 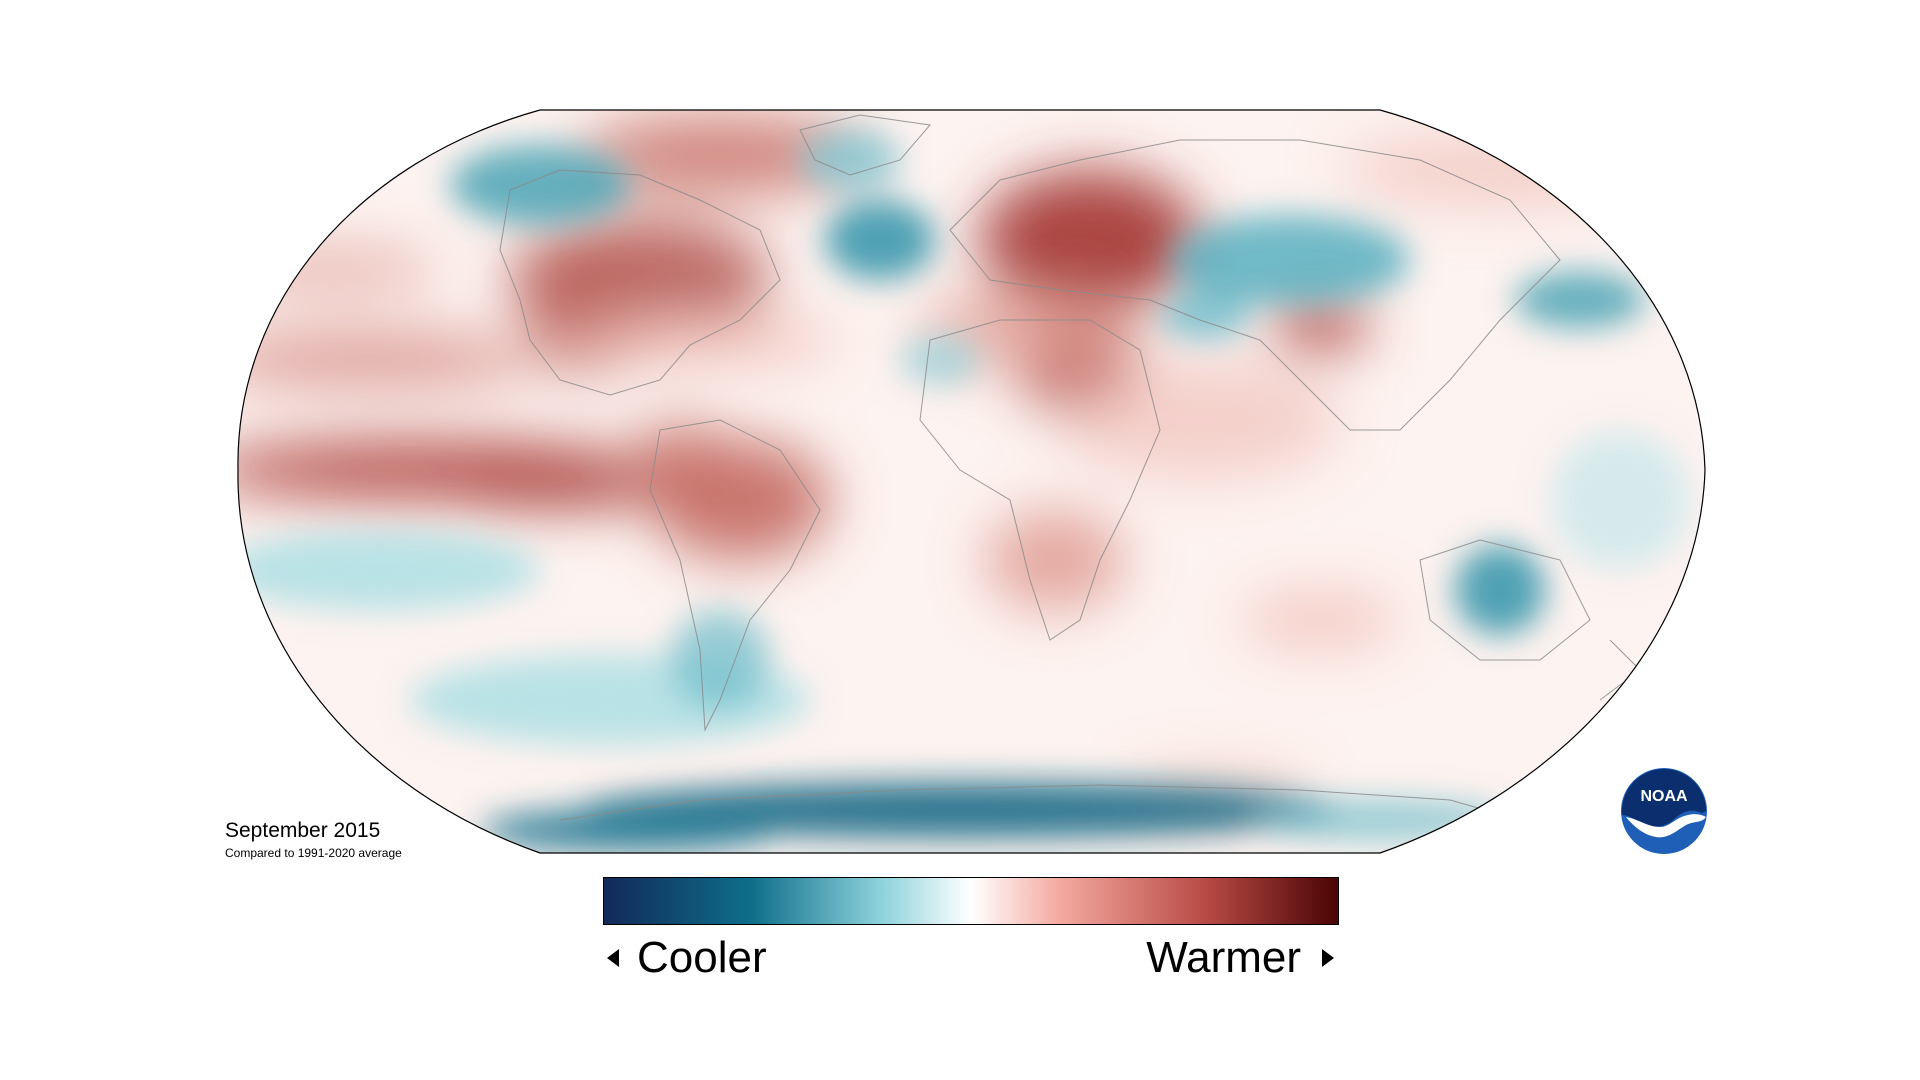 What do you see at coordinates (1223, 957) in the screenshot?
I see `warmer-label: Warmer` at bounding box center [1223, 957].